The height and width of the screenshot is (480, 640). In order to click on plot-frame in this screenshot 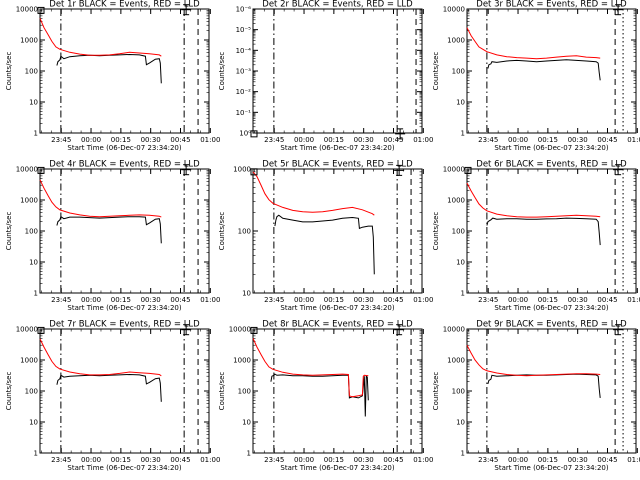, I will do `click(551, 71)`.